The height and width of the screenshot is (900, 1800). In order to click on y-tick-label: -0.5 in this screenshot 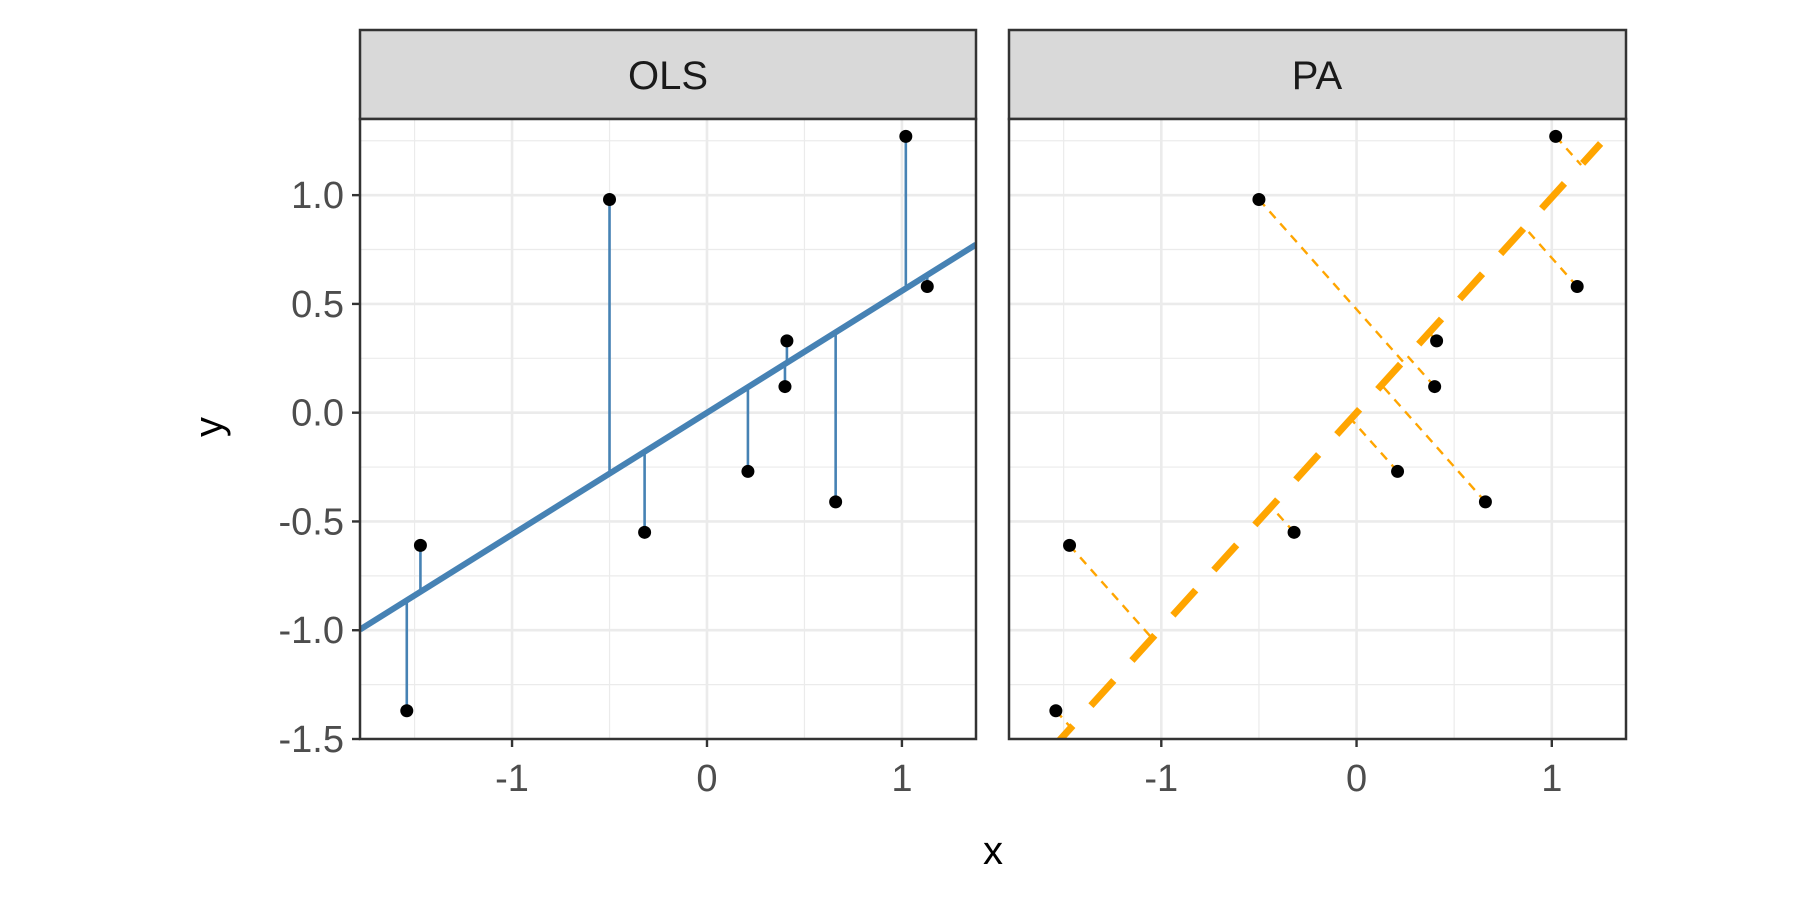, I will do `click(311, 522)`.